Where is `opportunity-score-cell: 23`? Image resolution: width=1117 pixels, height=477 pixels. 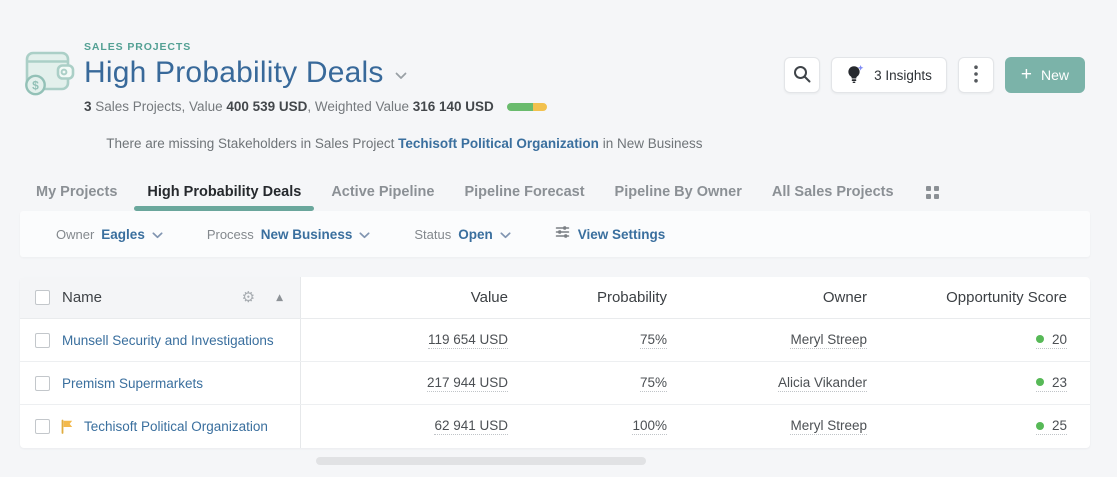
opportunity-score-cell: 23 is located at coordinates (1051, 383).